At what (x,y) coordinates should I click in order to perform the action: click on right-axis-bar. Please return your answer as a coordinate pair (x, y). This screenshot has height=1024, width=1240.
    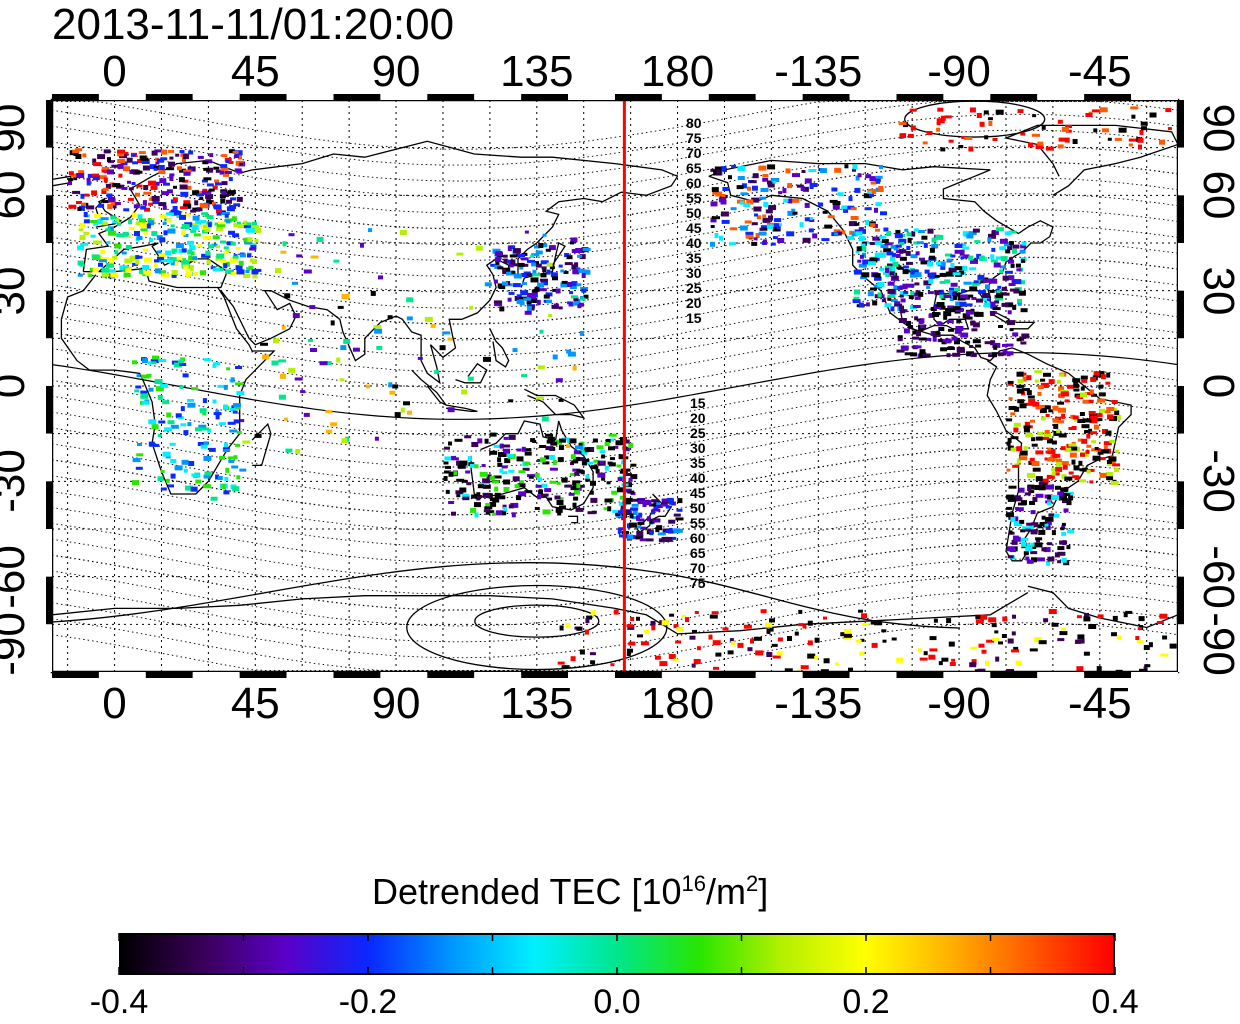
    Looking at the image, I should click on (1181, 553).